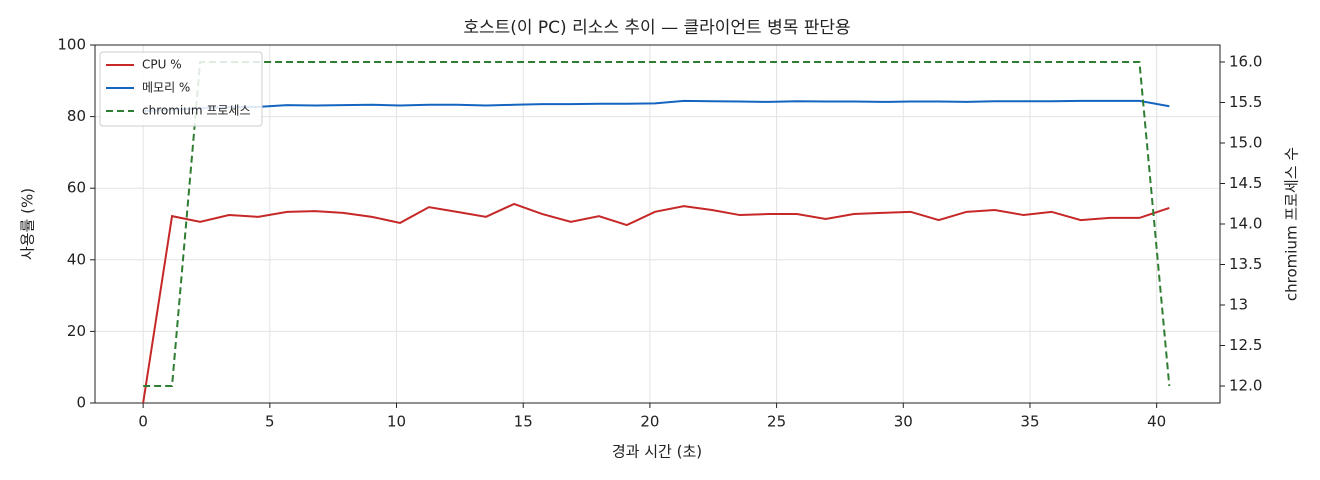 This screenshot has height=480, width=1320. I want to click on legend-label: chromium 프로세스, so click(196, 111).